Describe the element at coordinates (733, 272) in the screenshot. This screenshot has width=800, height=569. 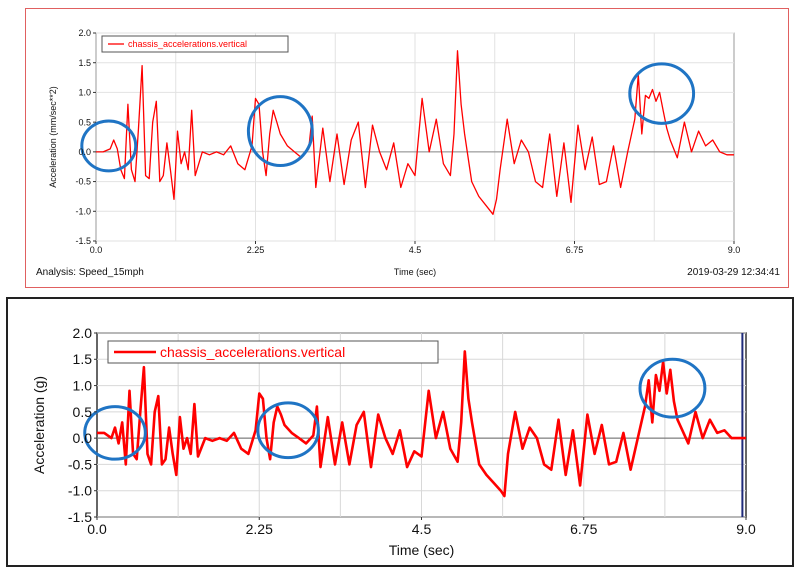
I see `timestamp-label: 2019-03-29 12:34:41` at that location.